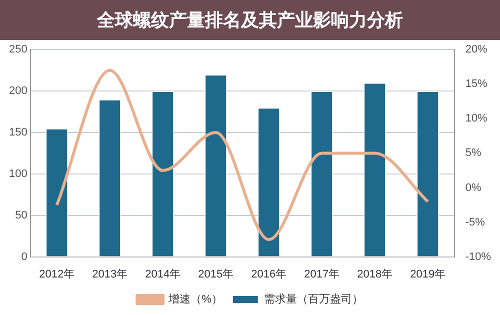 The image size is (500, 315). What do you see at coordinates (475, 222) in the screenshot?
I see `y2-tick-label: -5%` at bounding box center [475, 222].